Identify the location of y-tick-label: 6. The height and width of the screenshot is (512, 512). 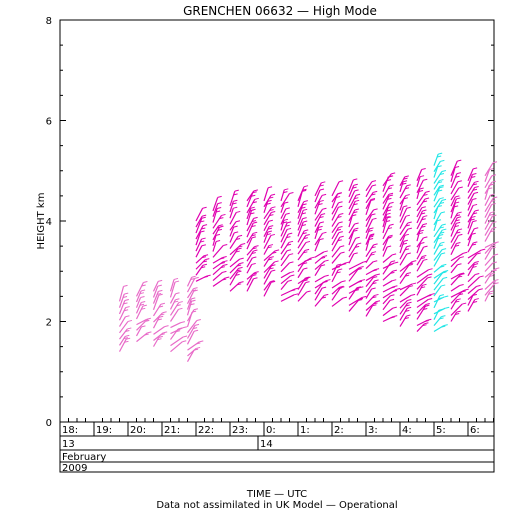
(49, 122).